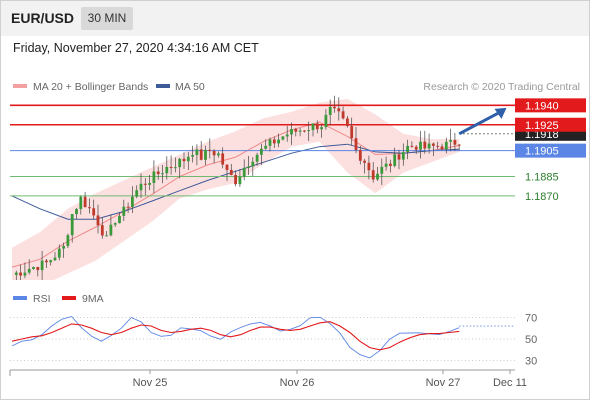  Describe the element at coordinates (542, 135) in the screenshot. I see `level-label-1.1918: 1.1918` at that location.